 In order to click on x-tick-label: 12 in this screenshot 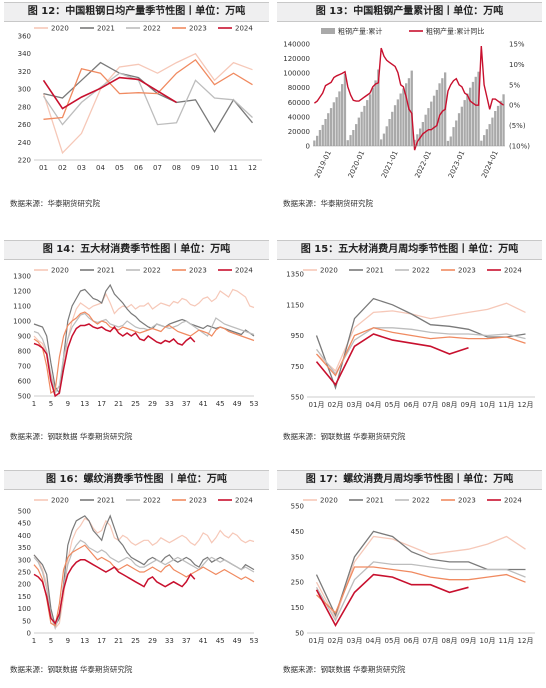, I will do `click(252, 168)`.